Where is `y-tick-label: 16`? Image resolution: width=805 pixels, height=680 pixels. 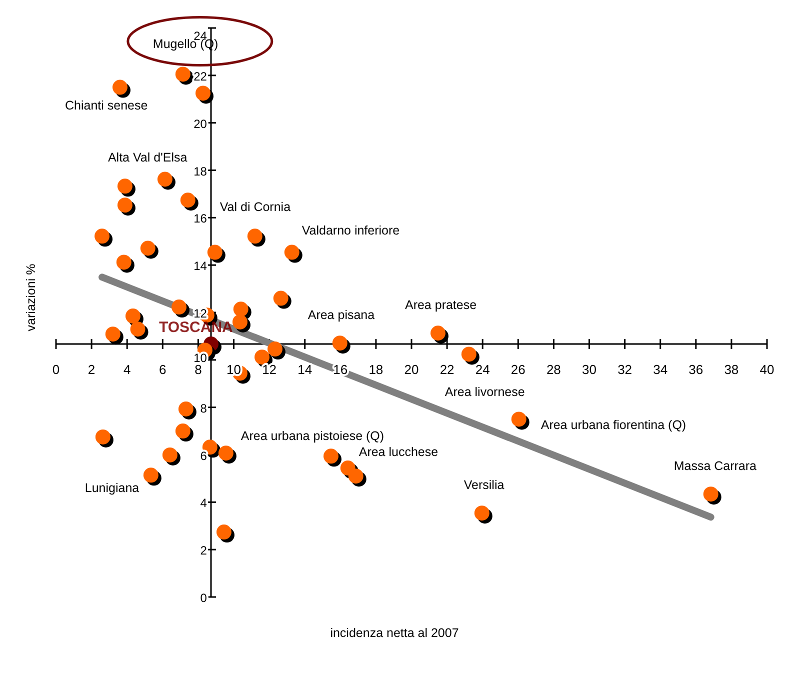 y-tick-label: 16 is located at coordinates (201, 219).